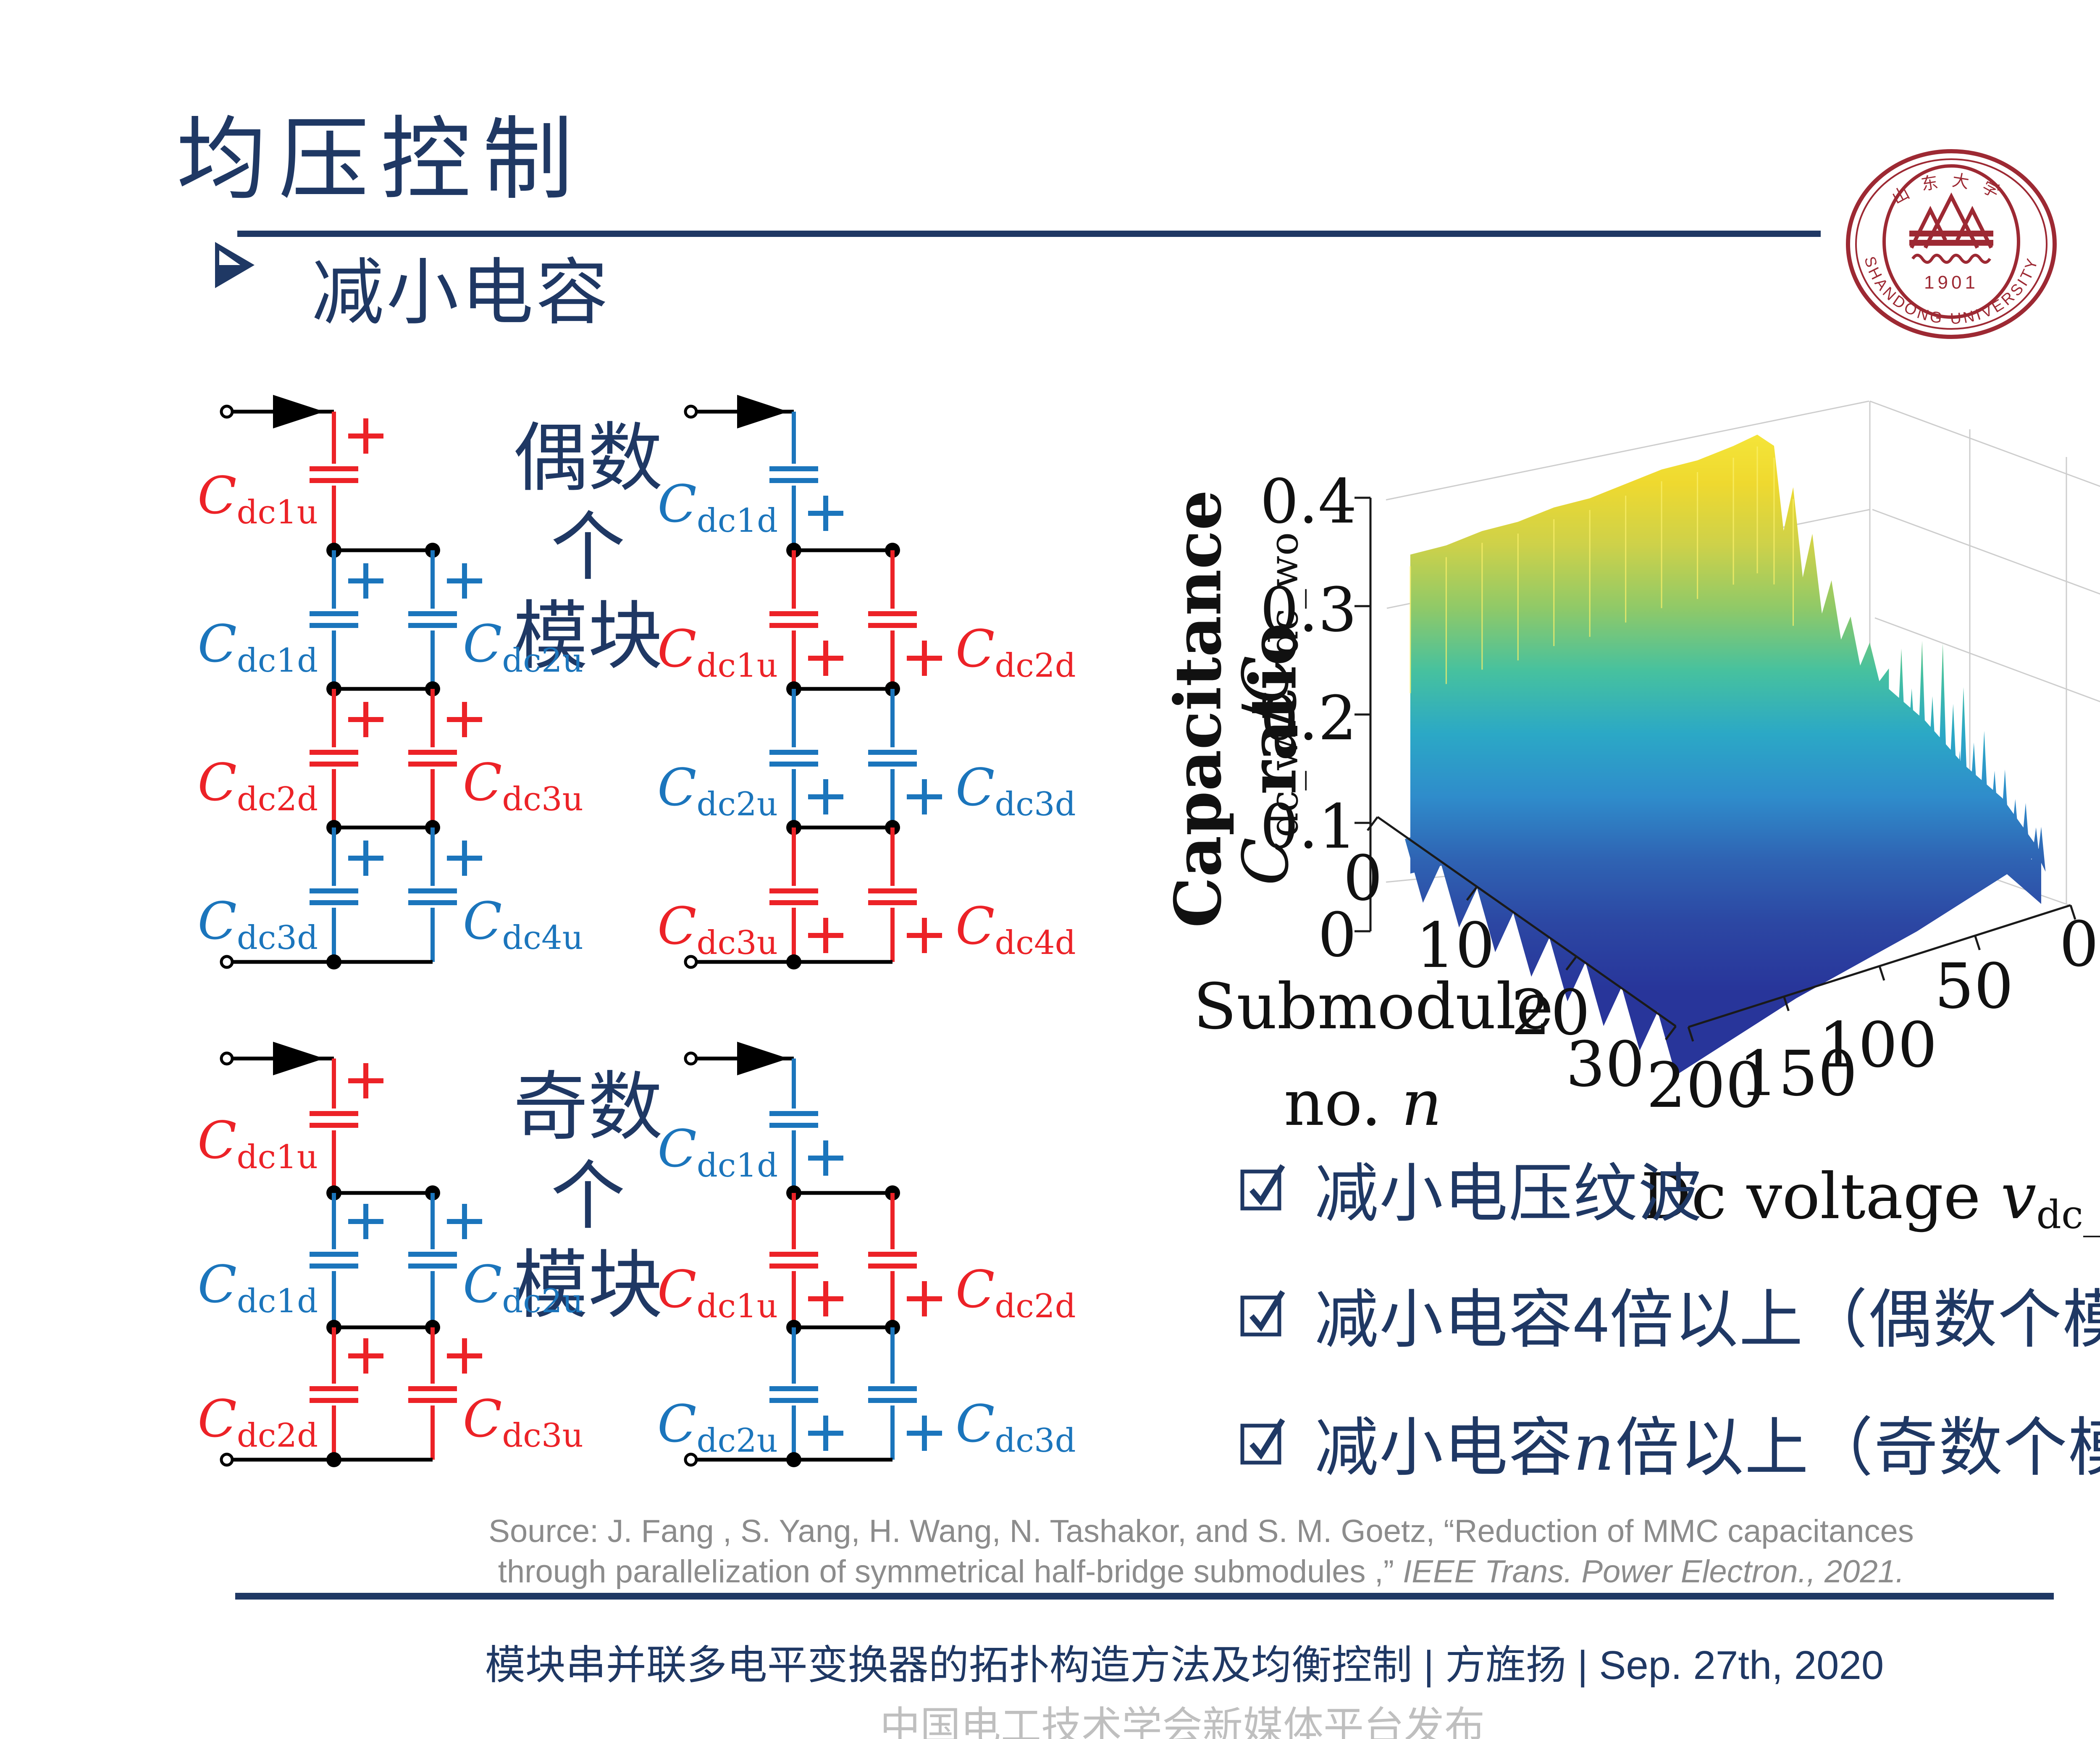  I want to click on ytick-100: 100, so click(1878, 1045).